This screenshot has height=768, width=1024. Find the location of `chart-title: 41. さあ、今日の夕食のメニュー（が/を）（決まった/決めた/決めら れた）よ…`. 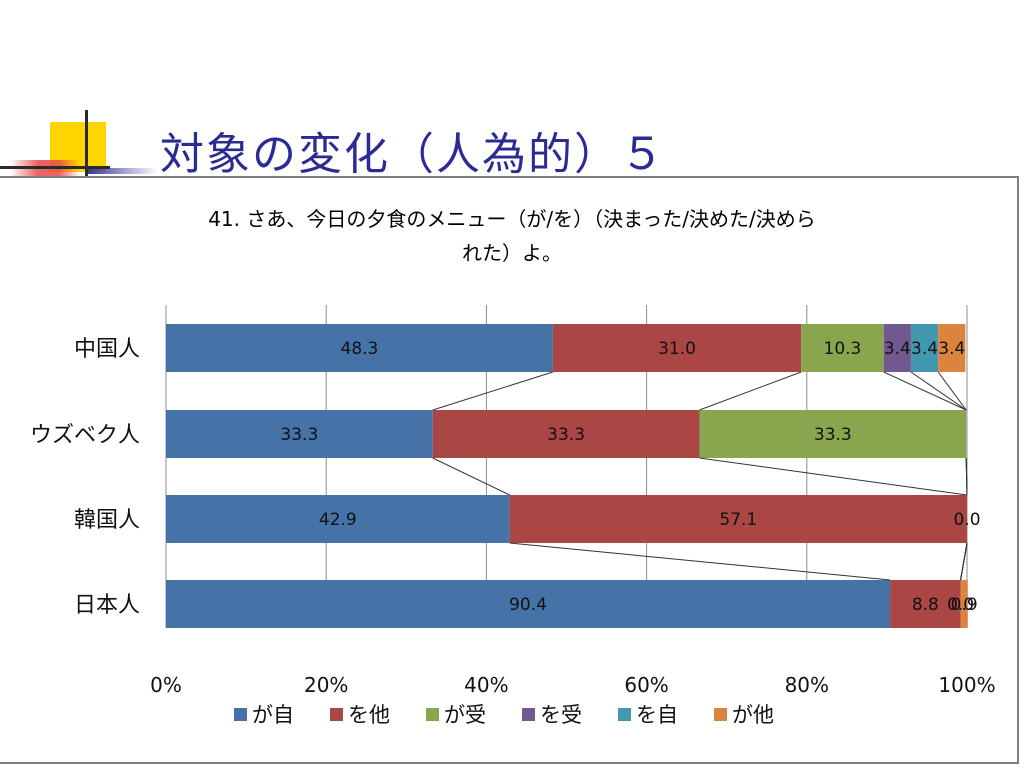

chart-title: 41. さあ、今日の夕食のメニュー（が/を）（決まった/決めた/決めら れた）よ… is located at coordinates (512, 236).